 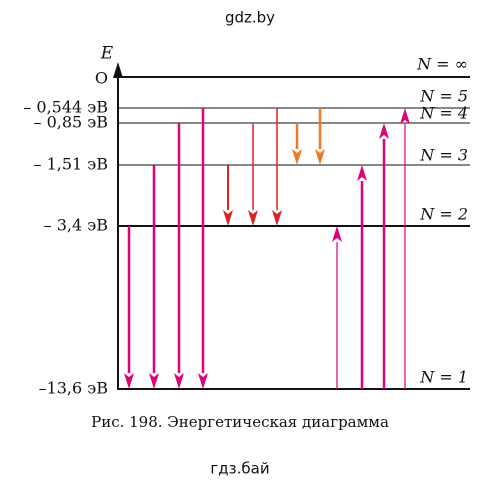 I want to click on axis-arrow, so click(x=118, y=70).